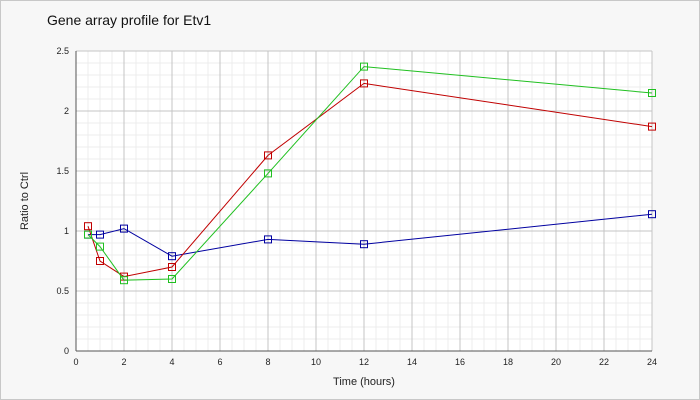  Describe the element at coordinates (460, 362) in the screenshot. I see `x-tick-label: 16` at that location.